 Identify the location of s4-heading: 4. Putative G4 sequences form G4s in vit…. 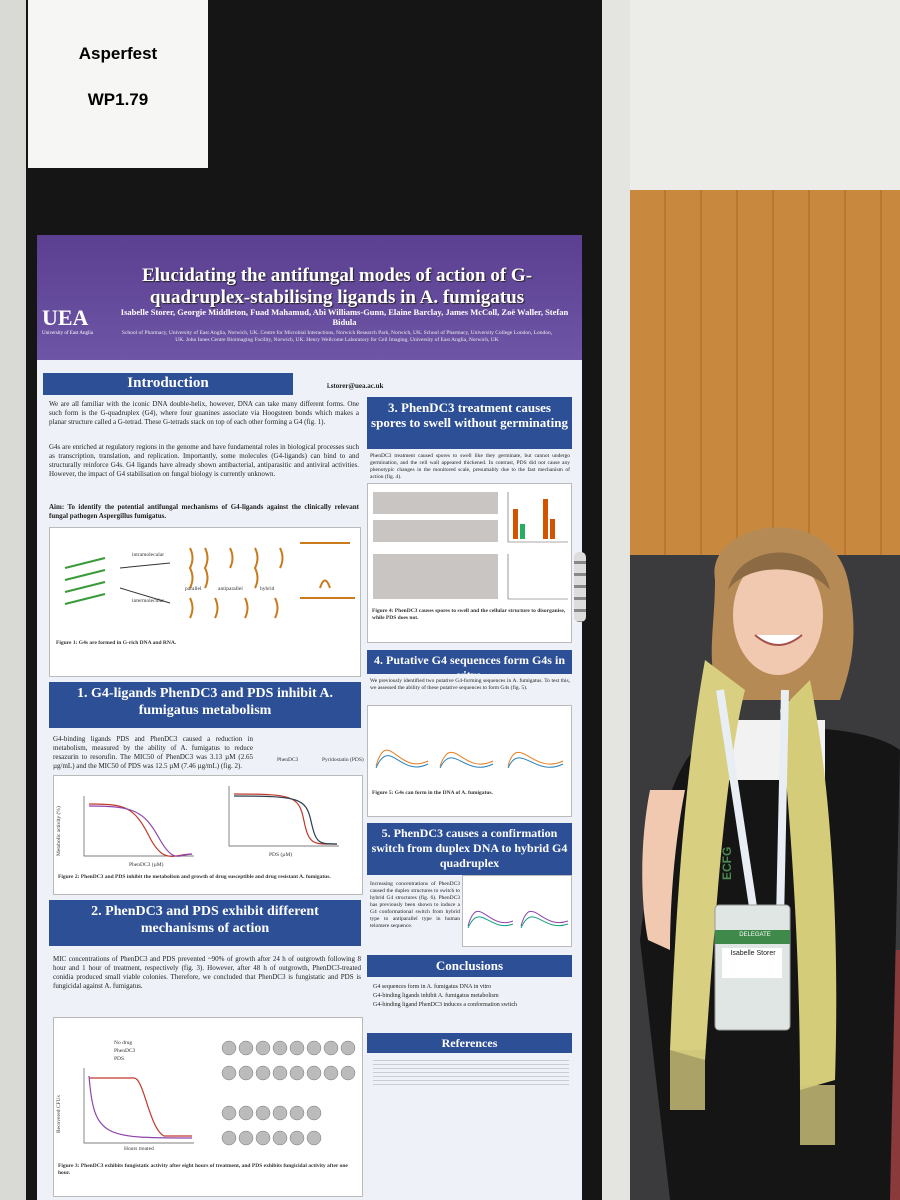
(469, 662).